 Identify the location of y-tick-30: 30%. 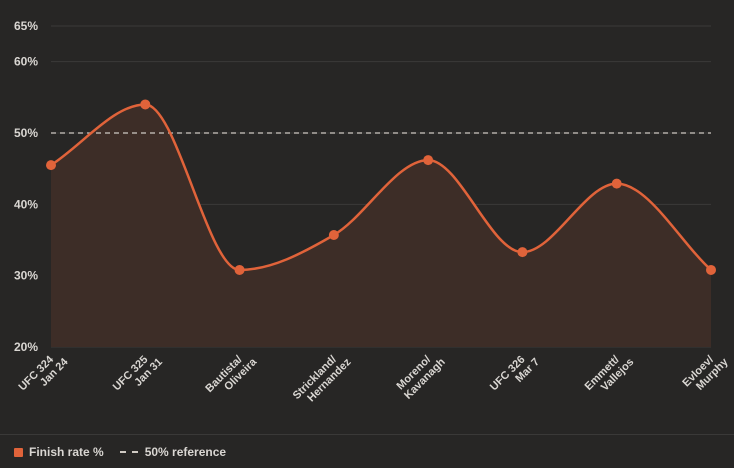
(26, 276).